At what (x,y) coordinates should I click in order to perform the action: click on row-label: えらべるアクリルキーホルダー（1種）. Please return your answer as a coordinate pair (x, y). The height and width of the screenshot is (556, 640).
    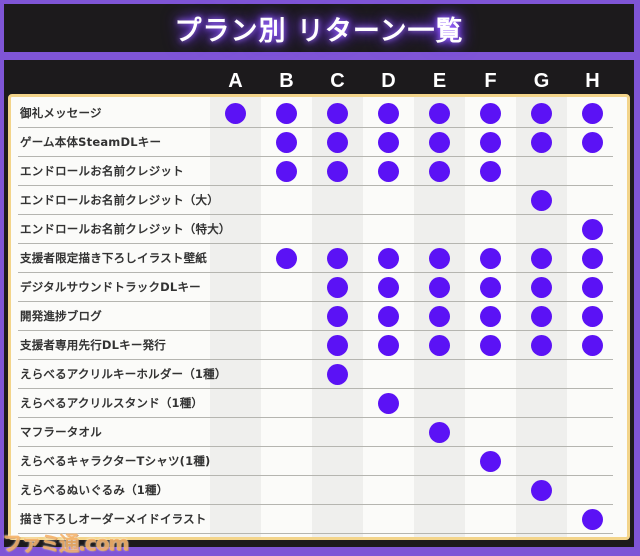
    Looking at the image, I should click on (123, 374).